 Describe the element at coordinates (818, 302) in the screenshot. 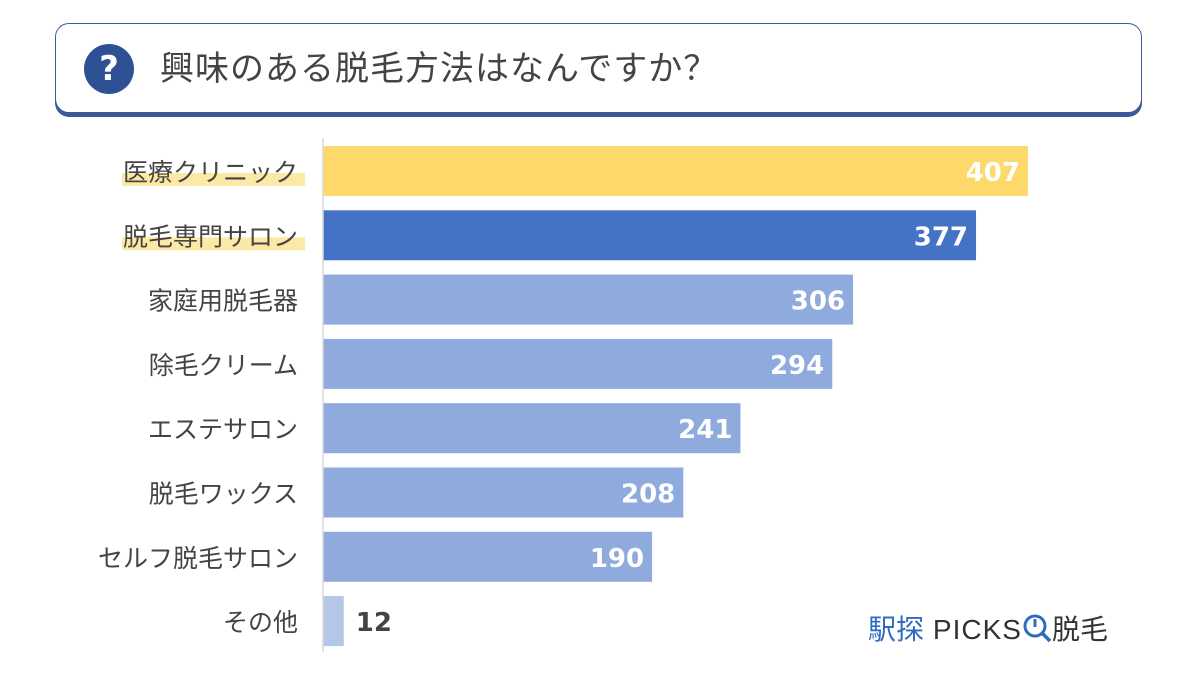

I see `data-label: 306` at that location.